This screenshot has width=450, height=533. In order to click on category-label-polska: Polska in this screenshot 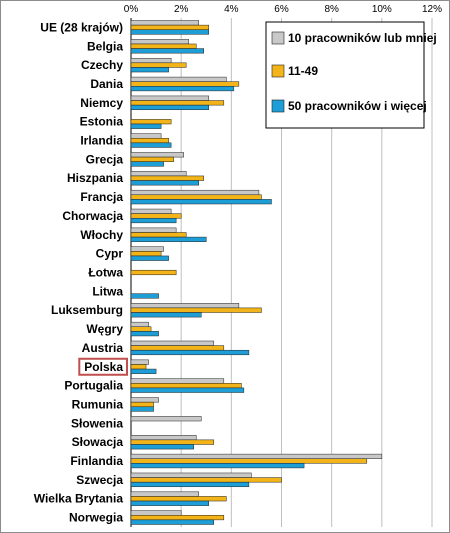, I will do `click(103, 367)`.